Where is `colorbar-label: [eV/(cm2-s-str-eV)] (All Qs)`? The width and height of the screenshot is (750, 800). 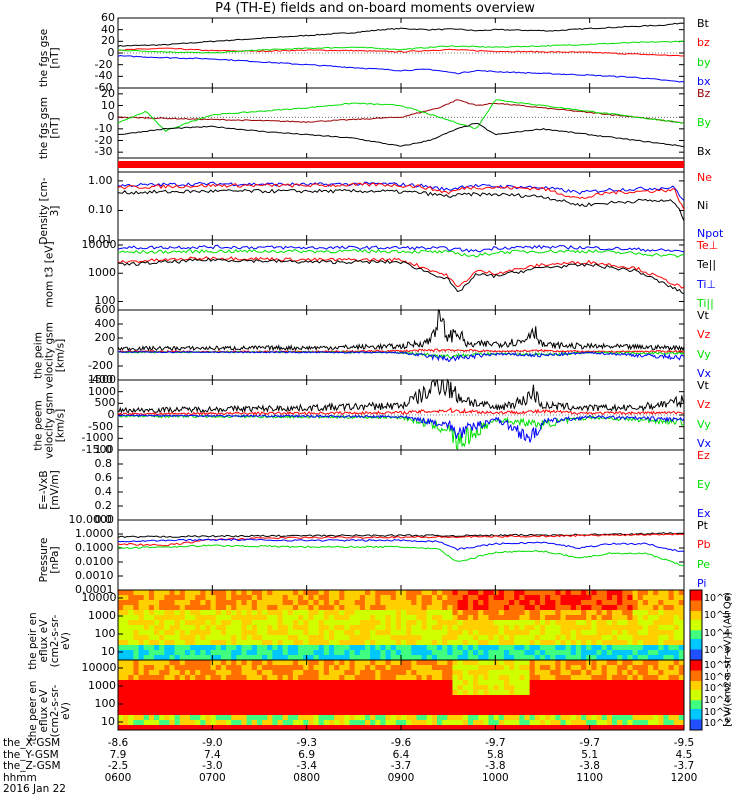
colorbar-label: [eV/(cm2-s-str-eV)] (All Qs) is located at coordinates (728, 659).